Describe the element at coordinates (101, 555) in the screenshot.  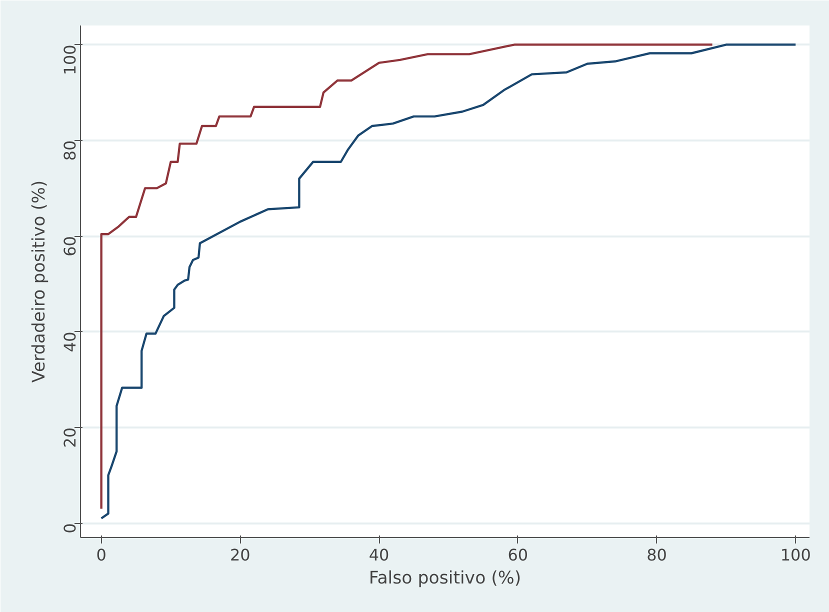
I see `x-tick-label: 0` at that location.